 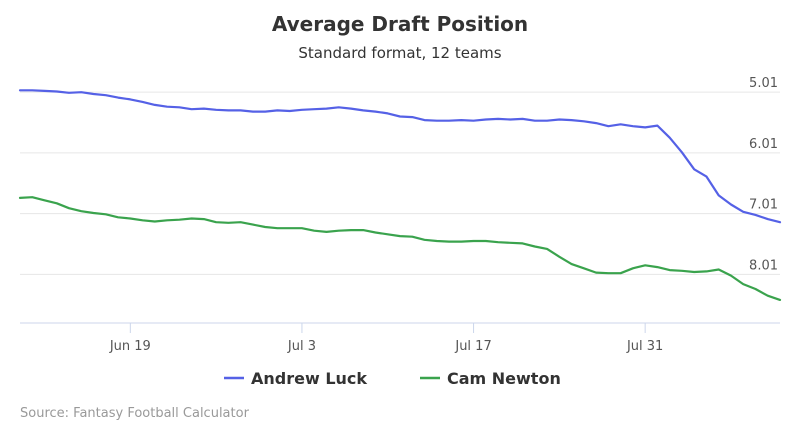 I want to click on y-tick-label: 5.01, so click(x=763, y=83).